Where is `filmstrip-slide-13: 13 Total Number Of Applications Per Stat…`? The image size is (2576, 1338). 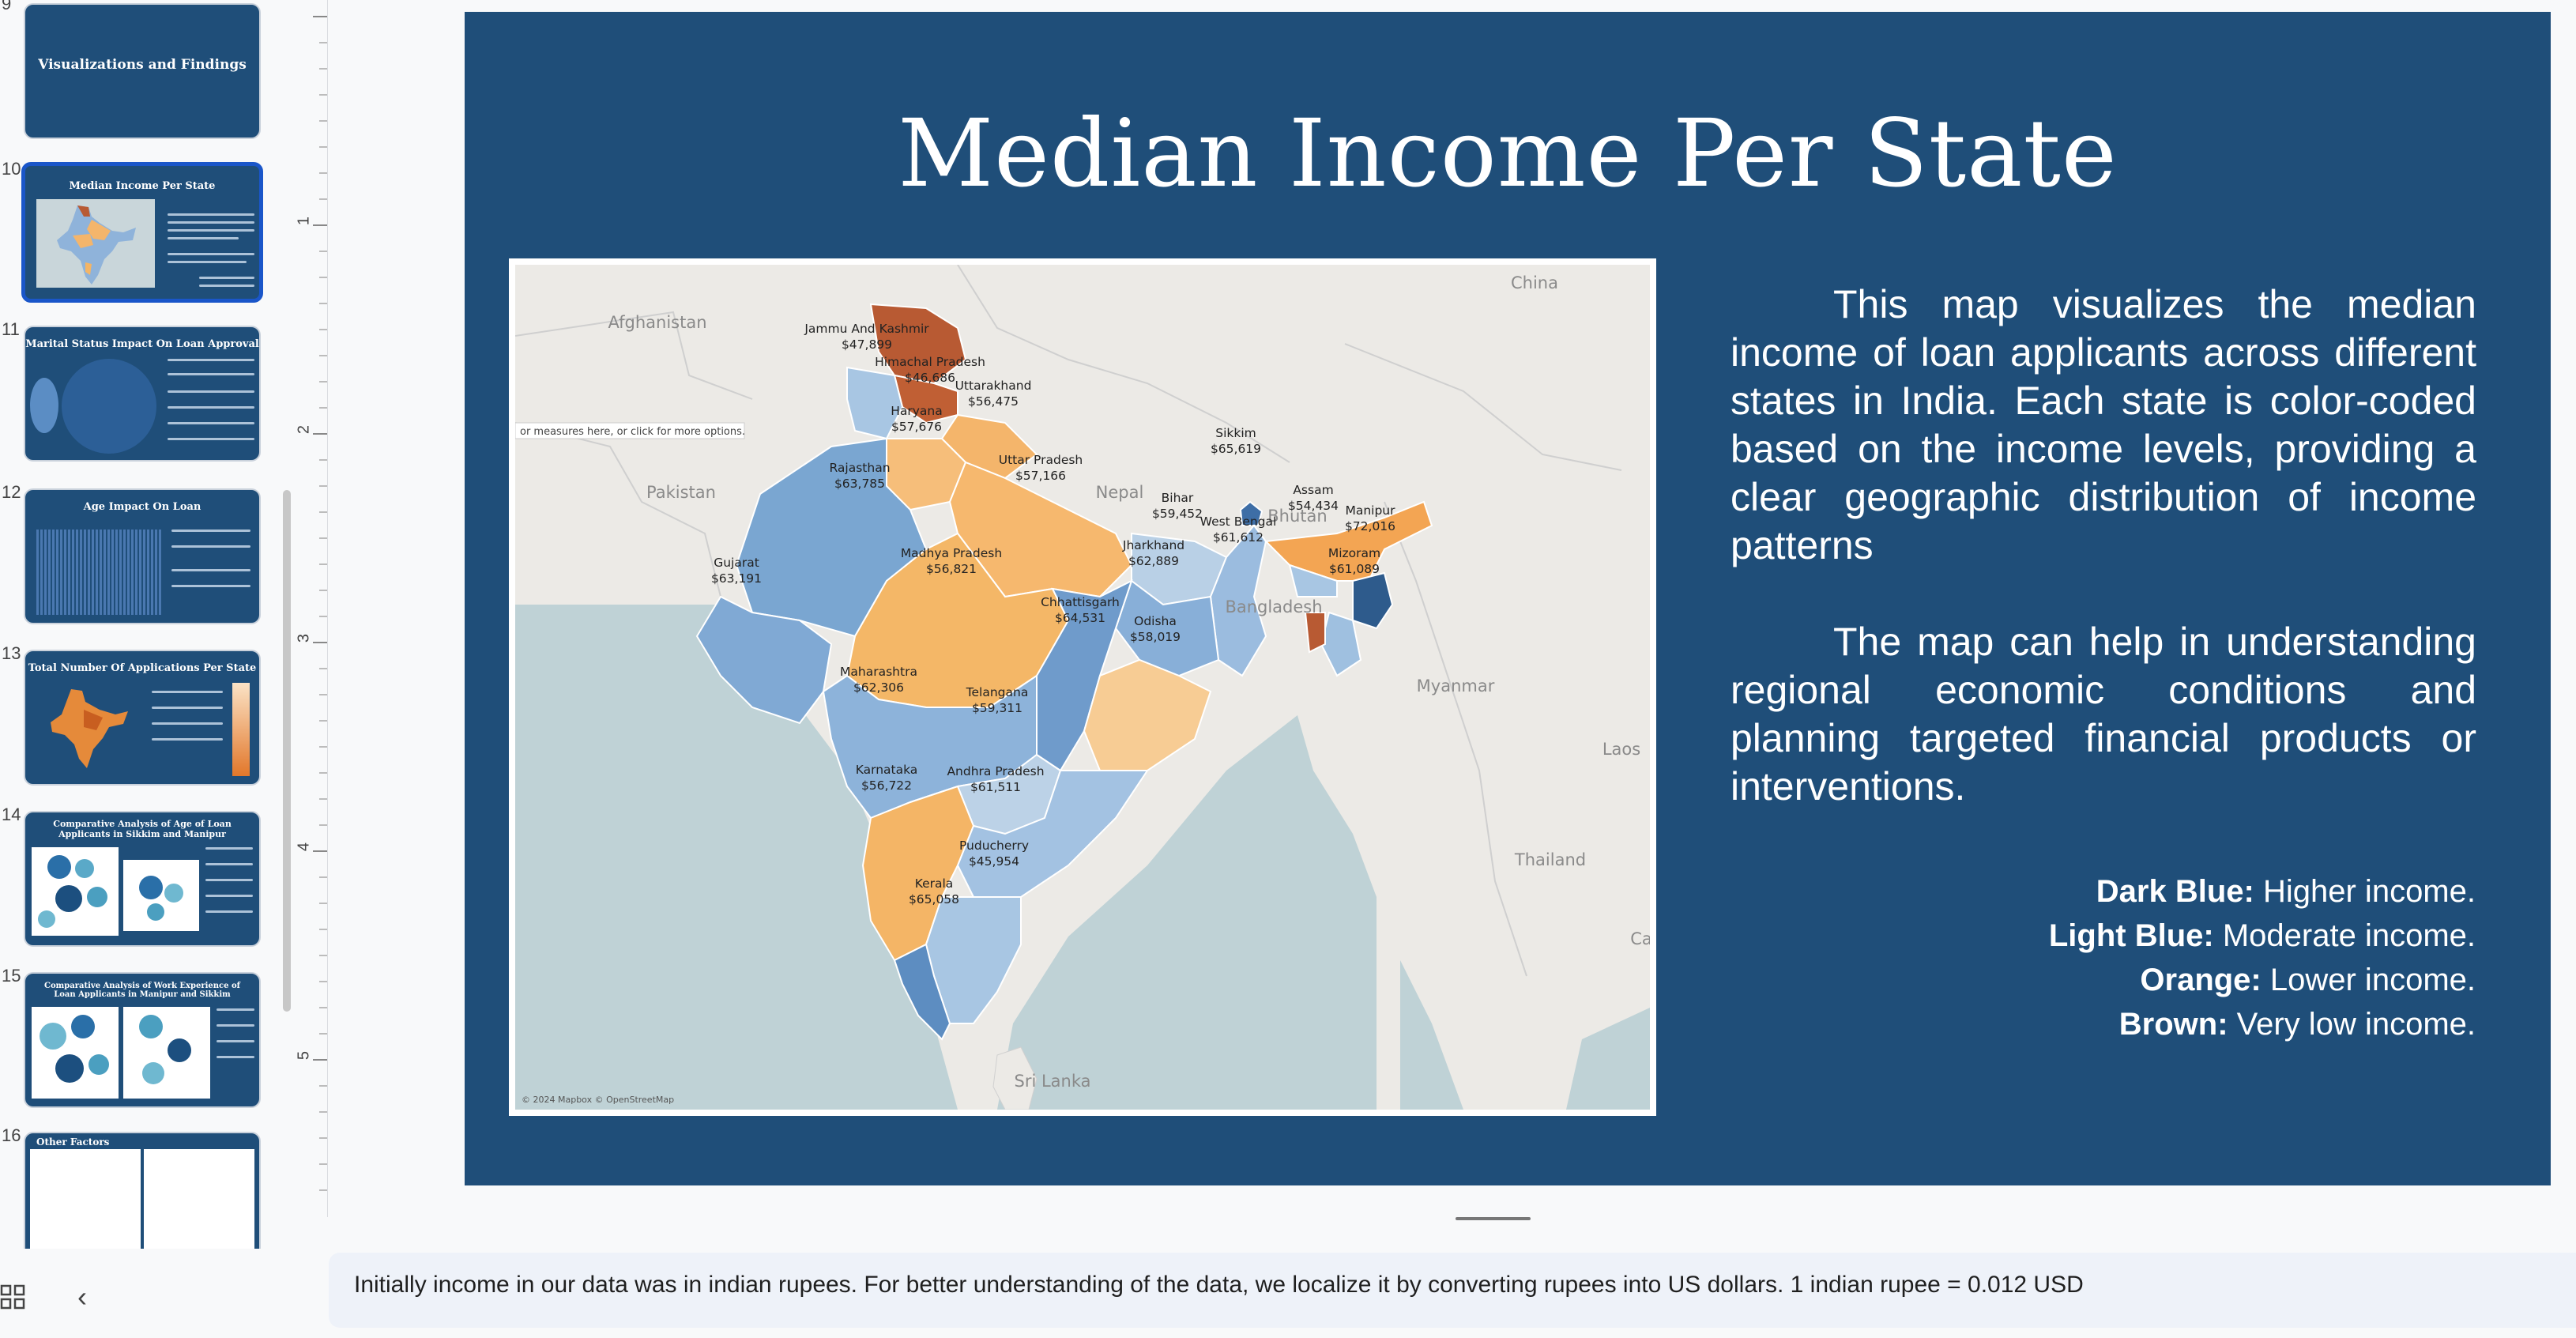
filmstrip-slide-13: 13 Total Number Of Applications Per Stat… is located at coordinates (146, 717).